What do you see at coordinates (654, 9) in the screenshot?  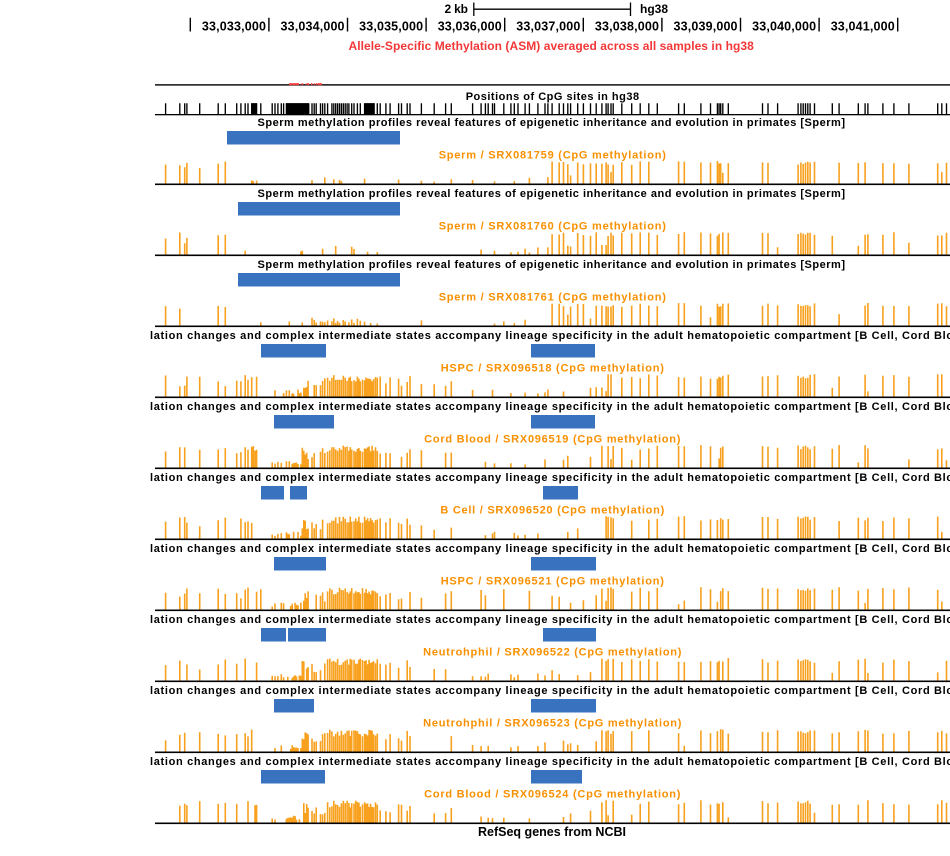 I see `svg-text: hg38` at bounding box center [654, 9].